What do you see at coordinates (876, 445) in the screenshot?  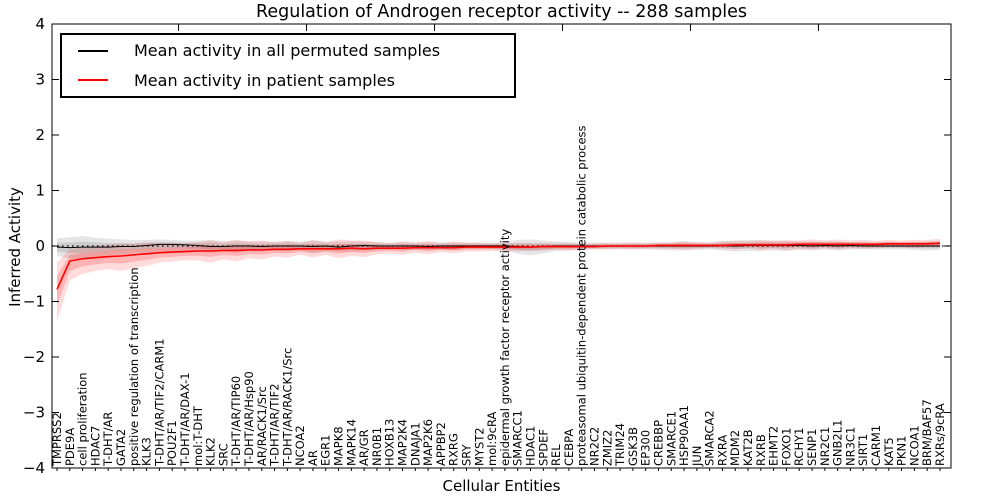 I see `x-tick-label: CARM1` at bounding box center [876, 445].